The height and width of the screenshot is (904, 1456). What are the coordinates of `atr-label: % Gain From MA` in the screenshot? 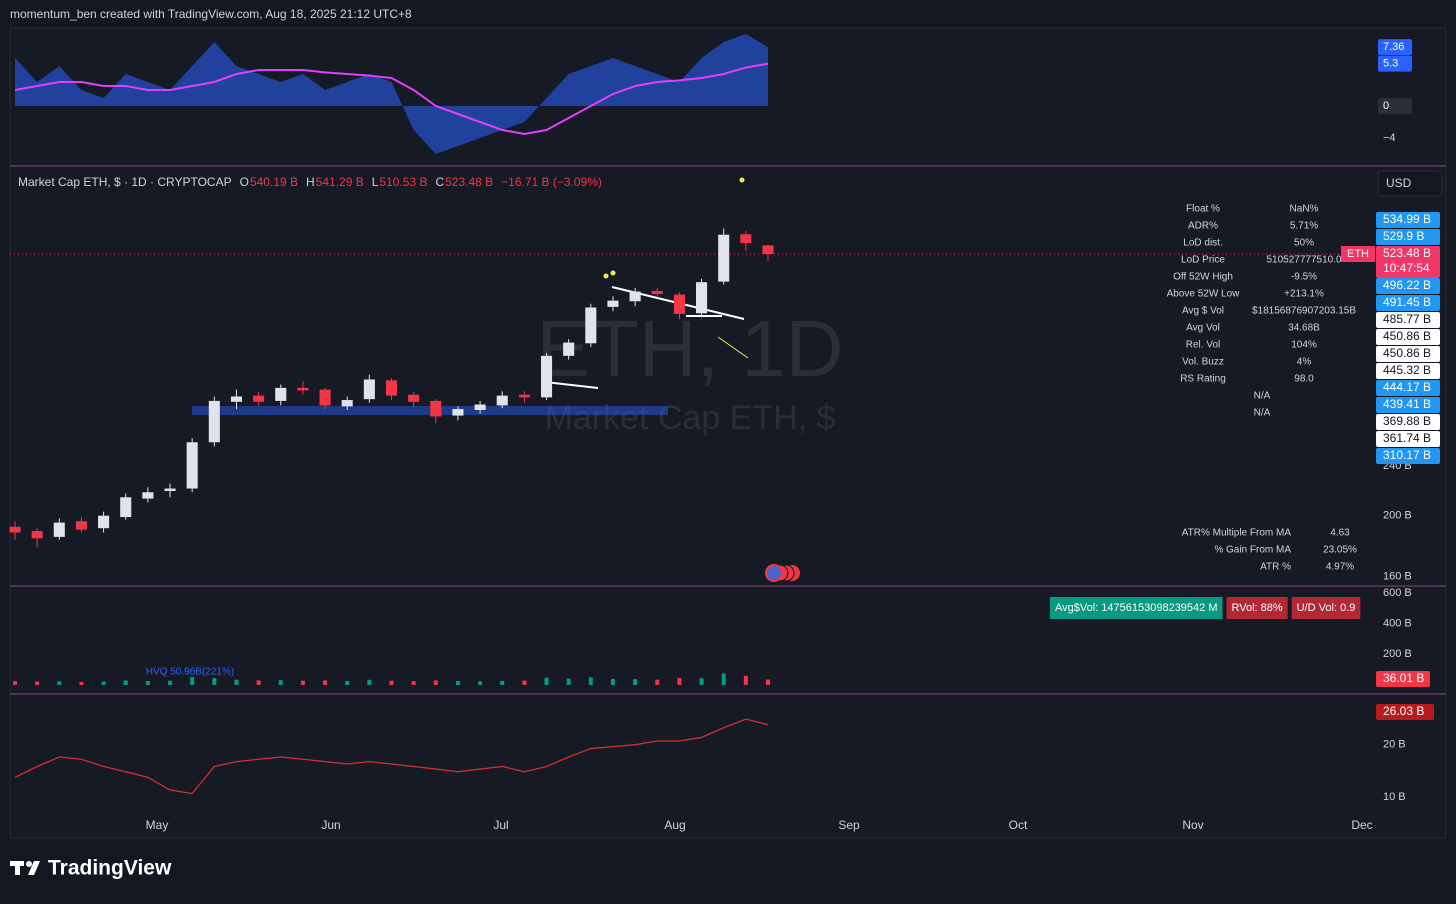 It's located at (1252, 550).